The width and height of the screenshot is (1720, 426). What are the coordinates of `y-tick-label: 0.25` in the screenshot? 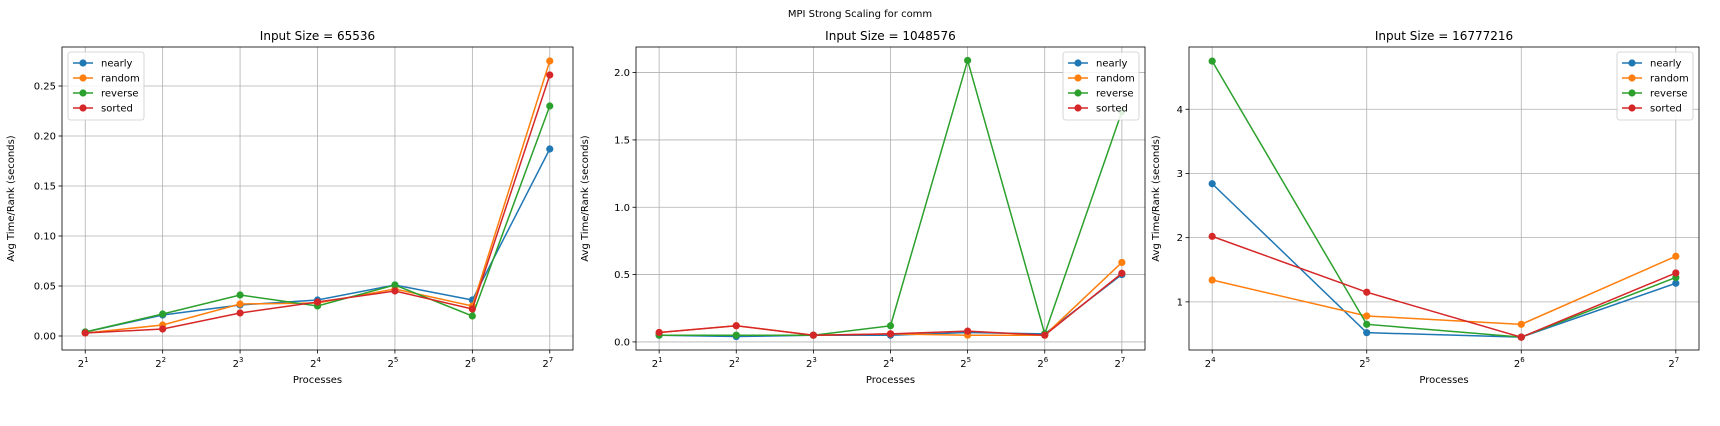 It's located at (45, 87).